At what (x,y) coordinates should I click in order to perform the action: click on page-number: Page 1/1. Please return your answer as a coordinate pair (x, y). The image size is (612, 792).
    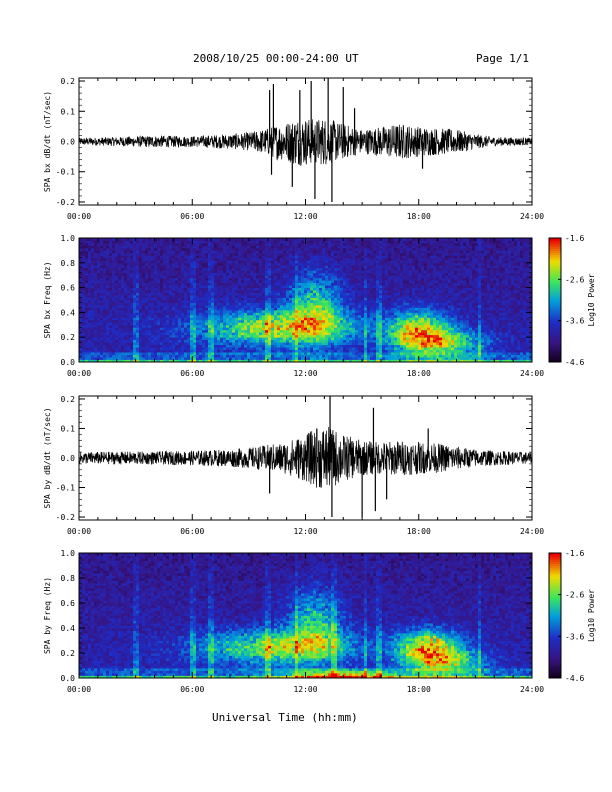
    Looking at the image, I should click on (502, 58).